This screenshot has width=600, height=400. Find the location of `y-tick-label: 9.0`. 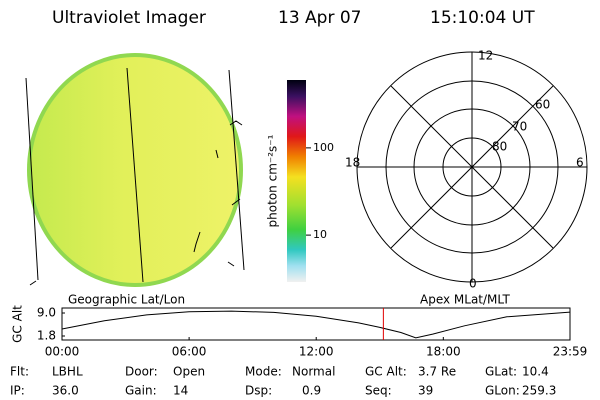

y-tick-label: 9.0 is located at coordinates (46, 313).